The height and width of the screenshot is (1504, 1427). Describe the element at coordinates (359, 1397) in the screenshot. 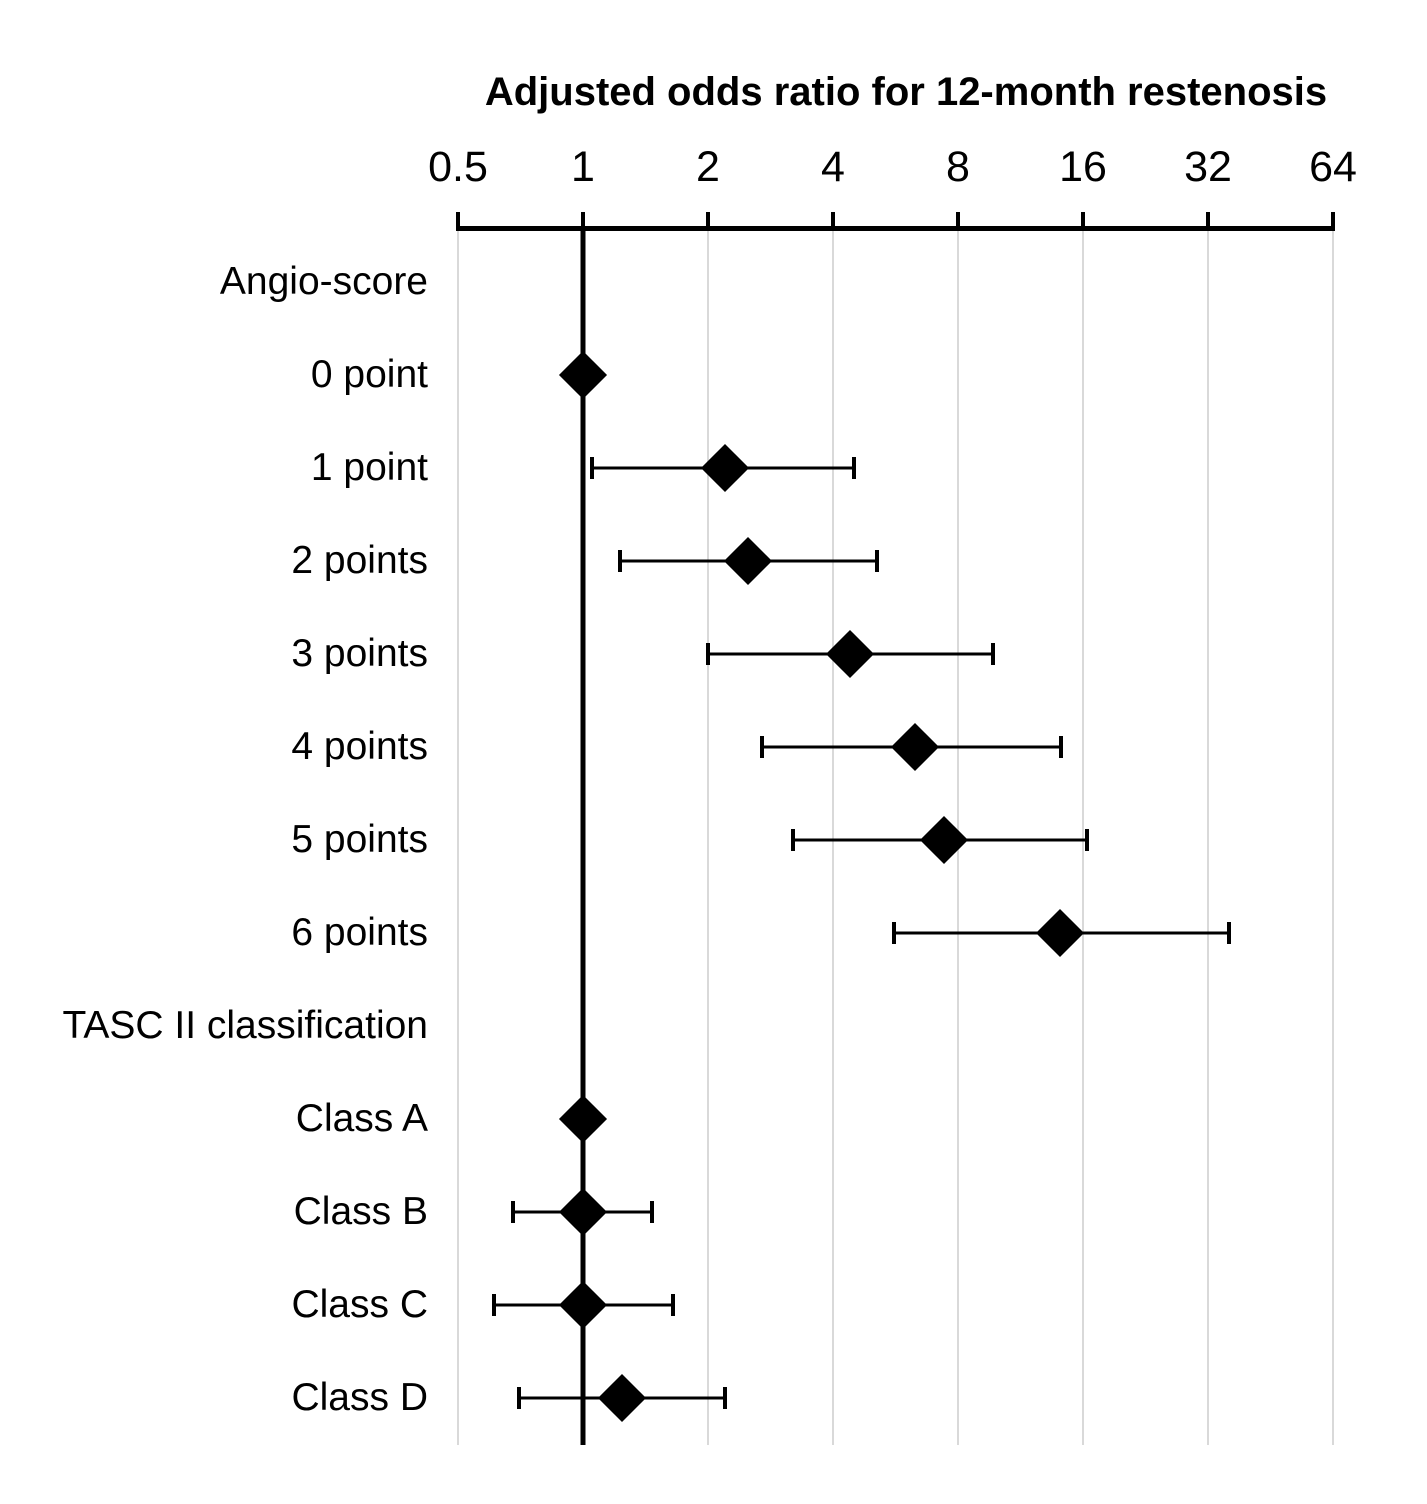

I see `row-label: Class D` at that location.